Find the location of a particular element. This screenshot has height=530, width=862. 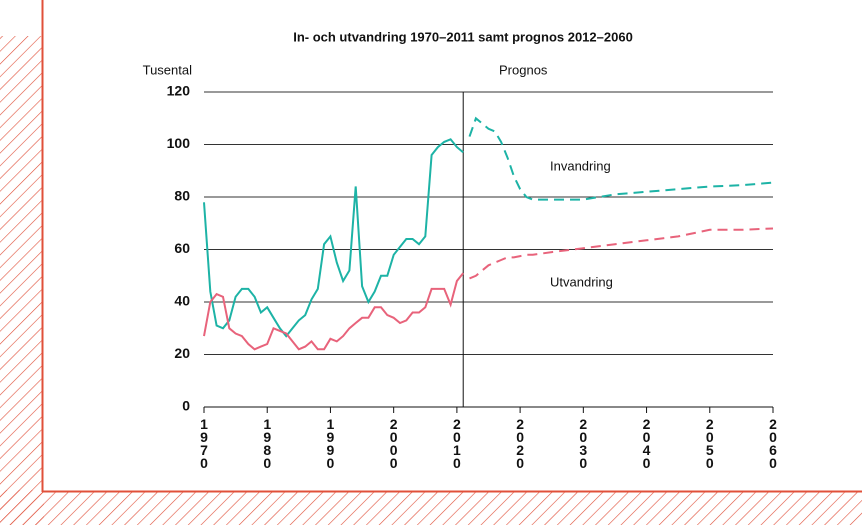

x-tick-label: 2010 is located at coordinates (457, 442).